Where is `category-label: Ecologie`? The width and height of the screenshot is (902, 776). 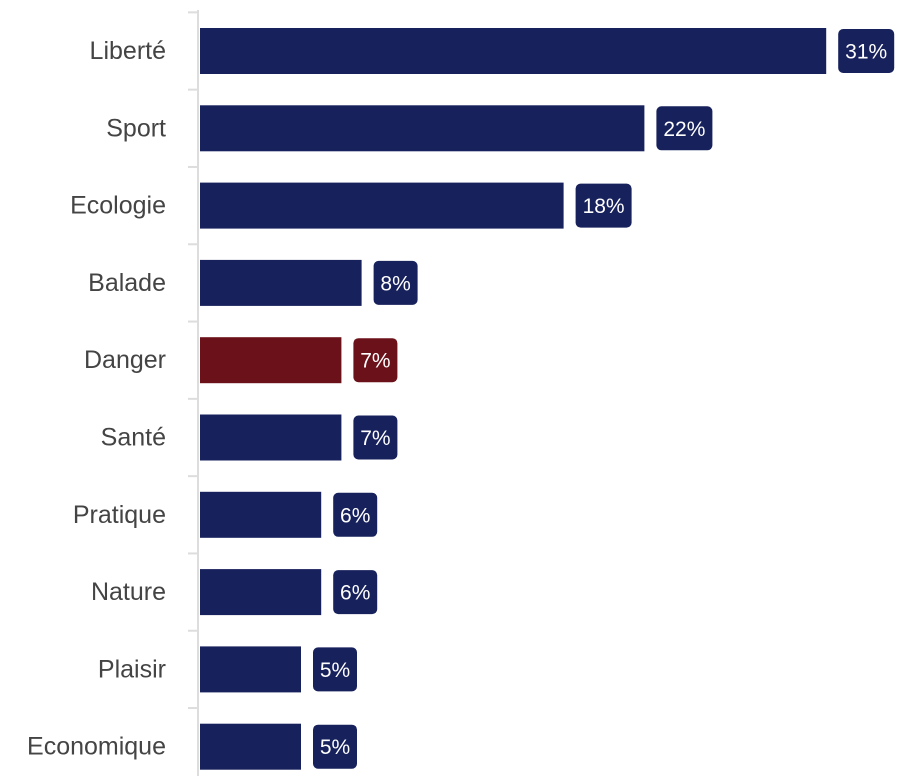
category-label: Ecologie is located at coordinates (118, 206).